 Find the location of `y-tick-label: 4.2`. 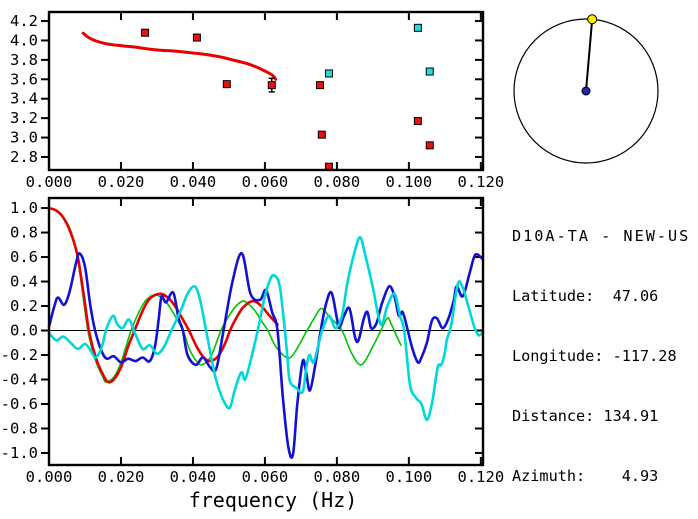

y-tick-label: 4.2 is located at coordinates (24, 21).